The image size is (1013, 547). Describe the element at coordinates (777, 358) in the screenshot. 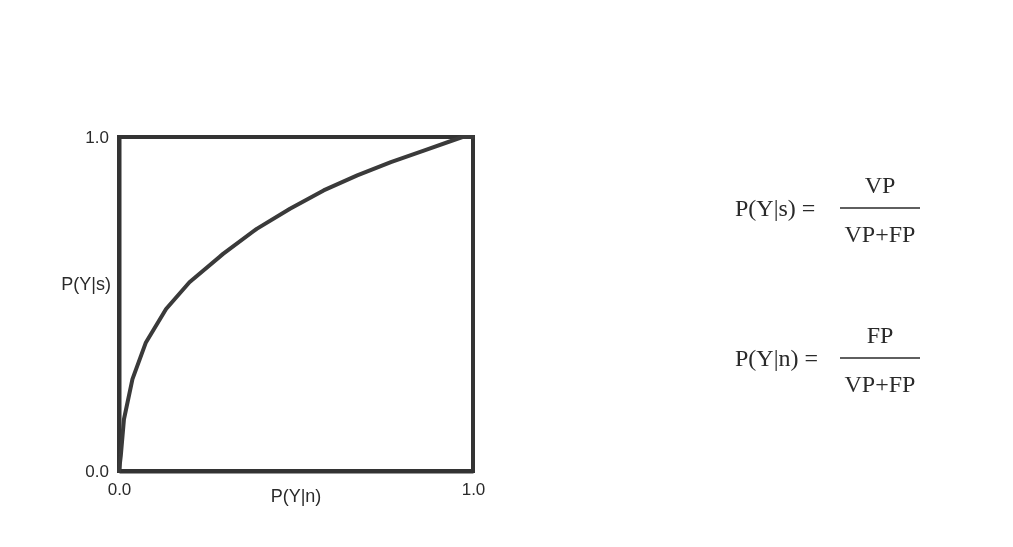

I see `text: P(Y|n) =` at that location.